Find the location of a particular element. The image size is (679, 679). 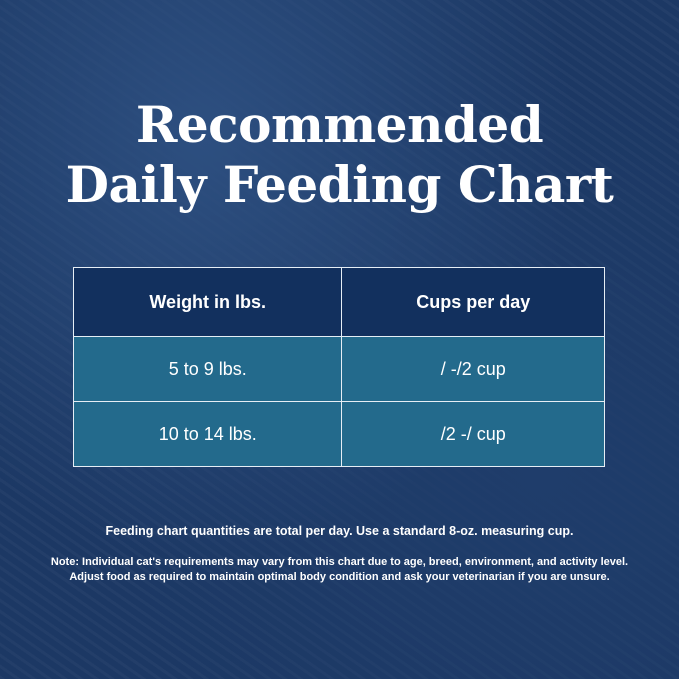

table-row: 10 to 14 lbs. /2 -/ cup is located at coordinates (338, 434).